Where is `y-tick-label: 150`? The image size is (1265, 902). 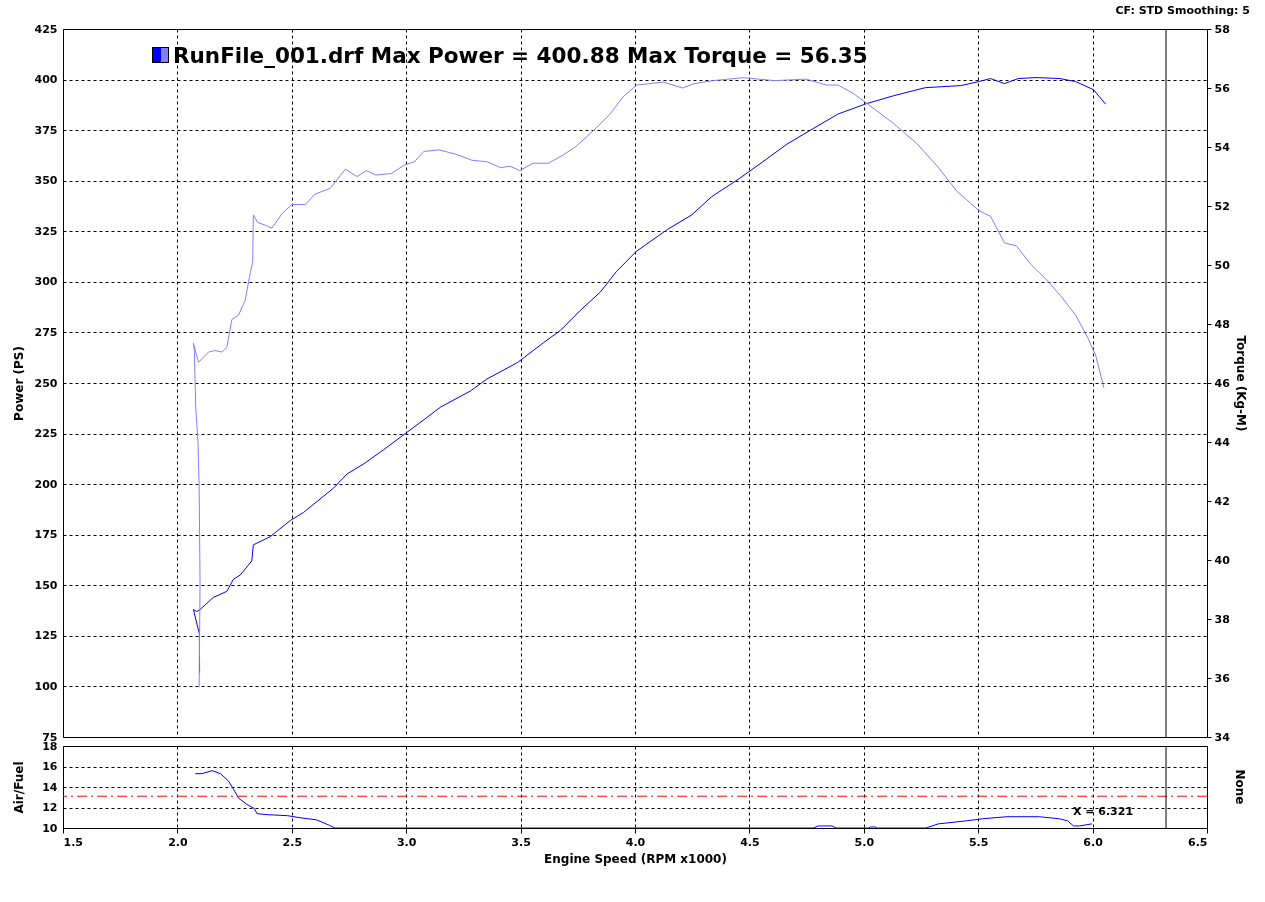
y-tick-label: 150 is located at coordinates (46, 585).